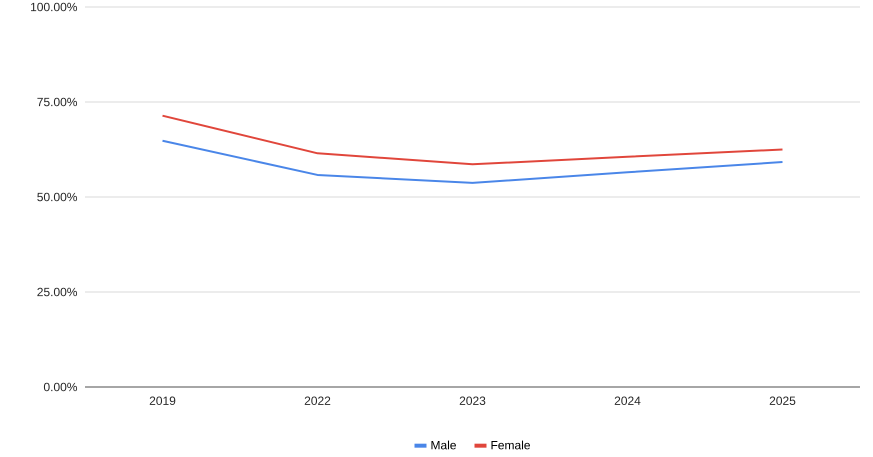 This screenshot has height=457, width=873. What do you see at coordinates (783, 401) in the screenshot?
I see `x-tick-label: 2025` at bounding box center [783, 401].